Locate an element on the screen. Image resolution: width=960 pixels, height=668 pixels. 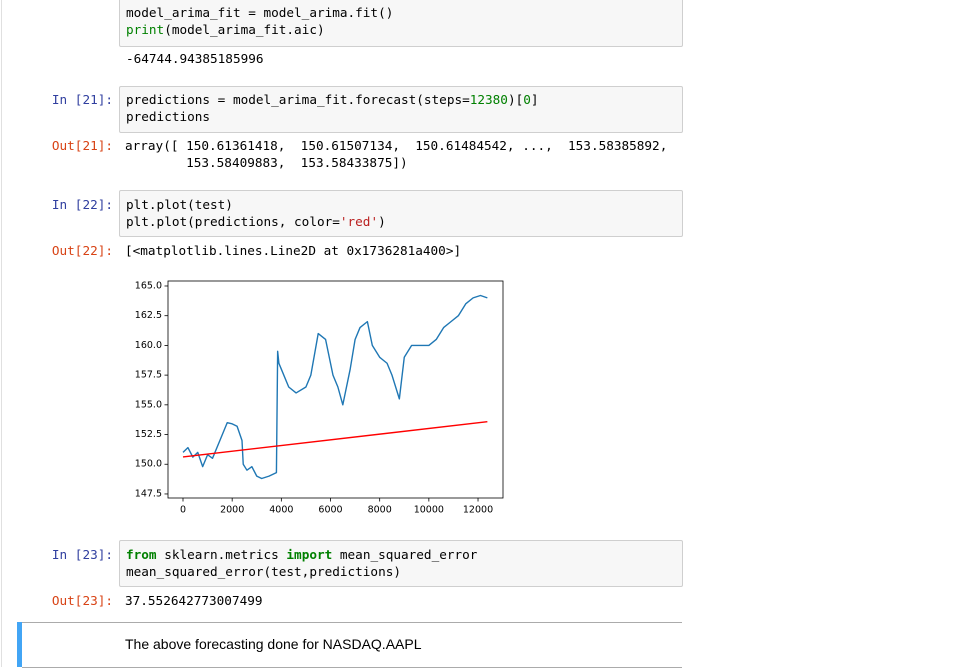
x-tick-label: 0 is located at coordinates (183, 510).